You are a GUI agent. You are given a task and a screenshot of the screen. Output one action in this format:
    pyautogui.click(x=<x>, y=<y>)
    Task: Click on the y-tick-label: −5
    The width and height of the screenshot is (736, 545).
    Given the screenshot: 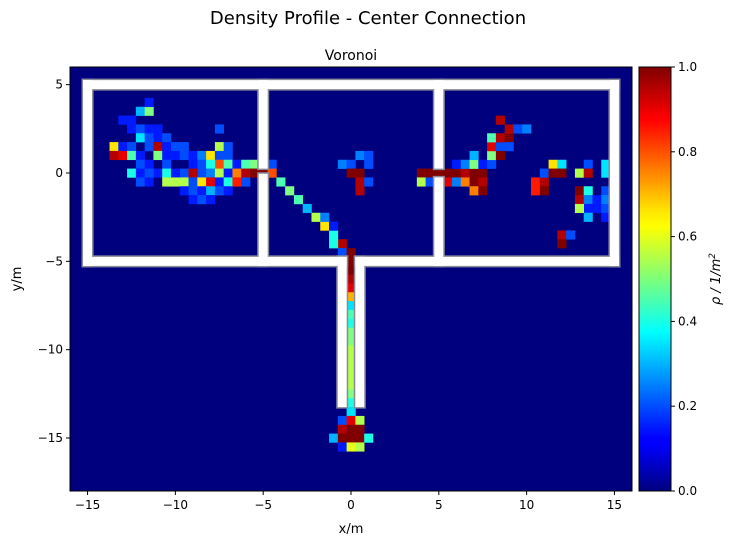 What is the action you would take?
    pyautogui.click(x=54, y=261)
    